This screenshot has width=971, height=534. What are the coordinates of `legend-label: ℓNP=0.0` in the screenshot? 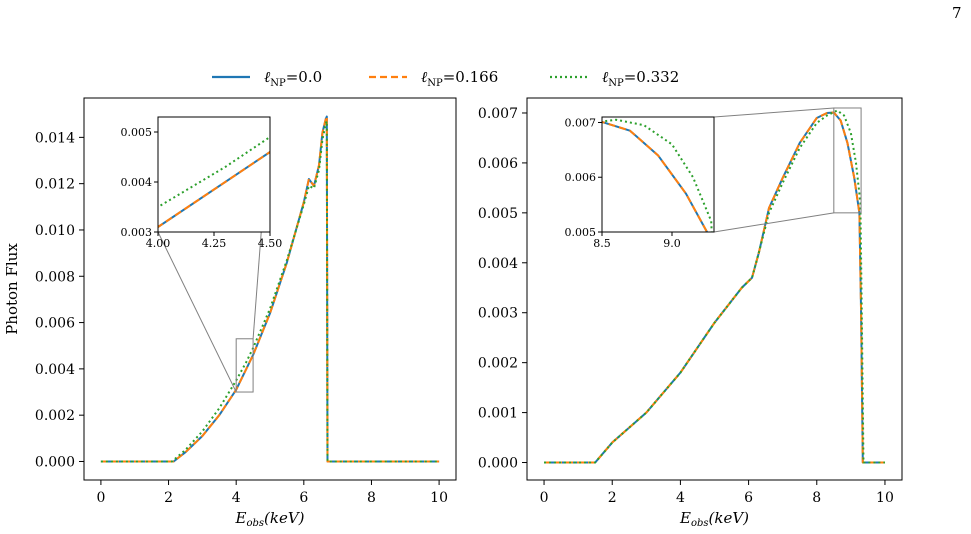 It's located at (293, 78).